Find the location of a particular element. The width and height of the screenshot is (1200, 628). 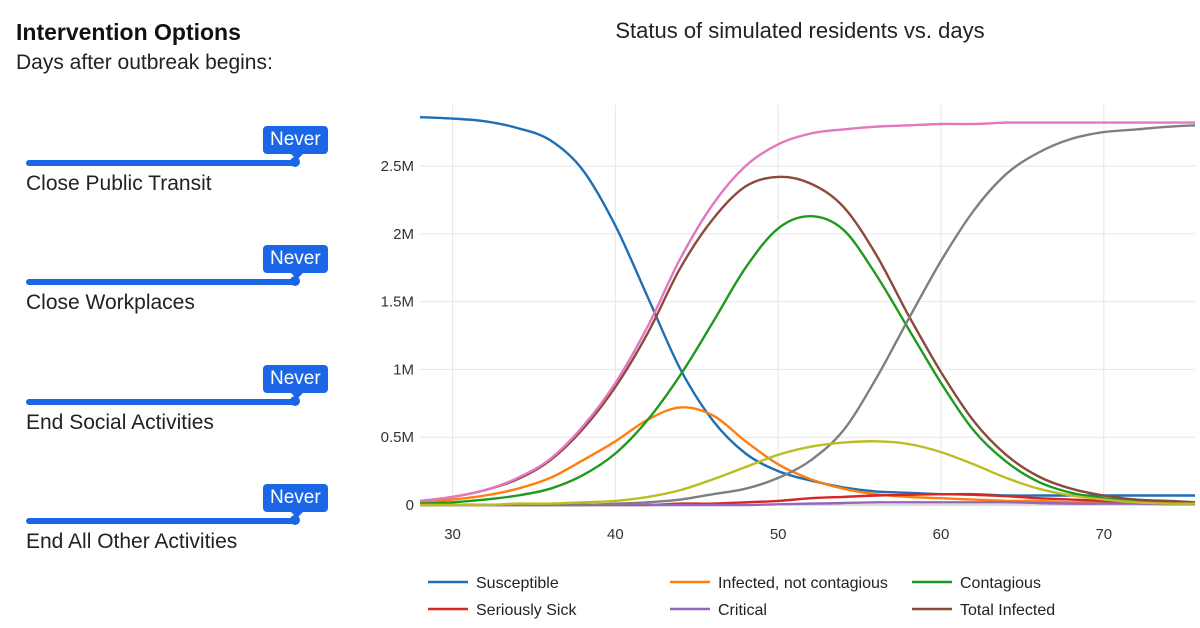

legend-item: Critical is located at coordinates (742, 610).